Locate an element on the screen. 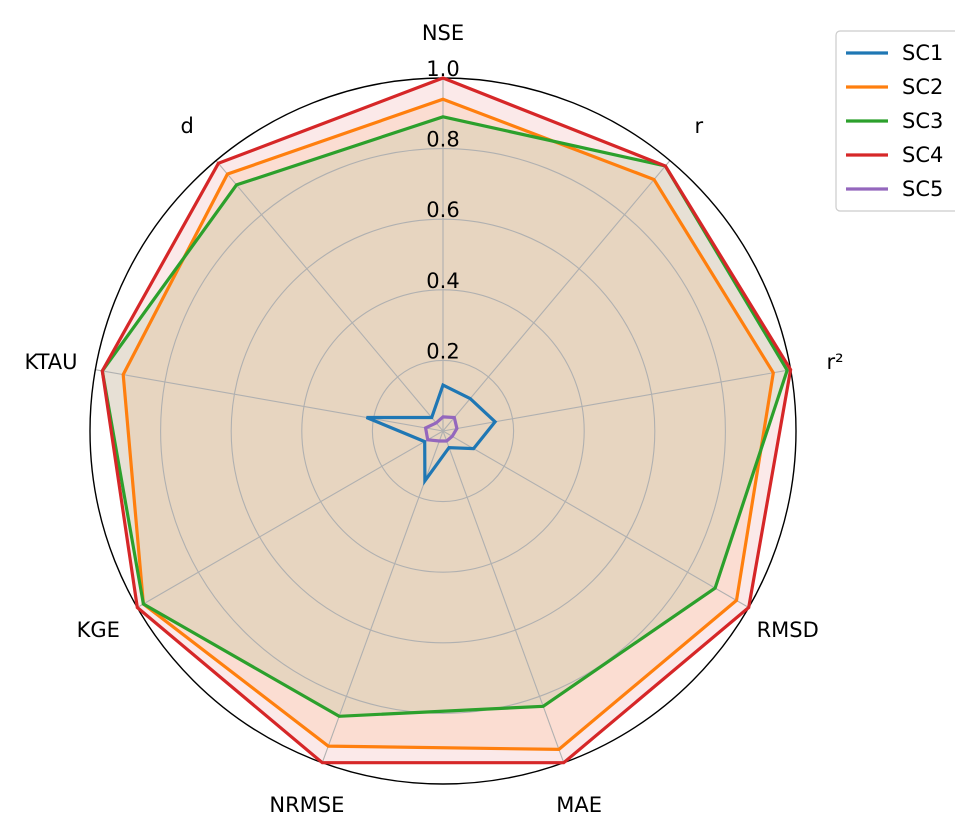  spoke-nrmse is located at coordinates (382, 596).